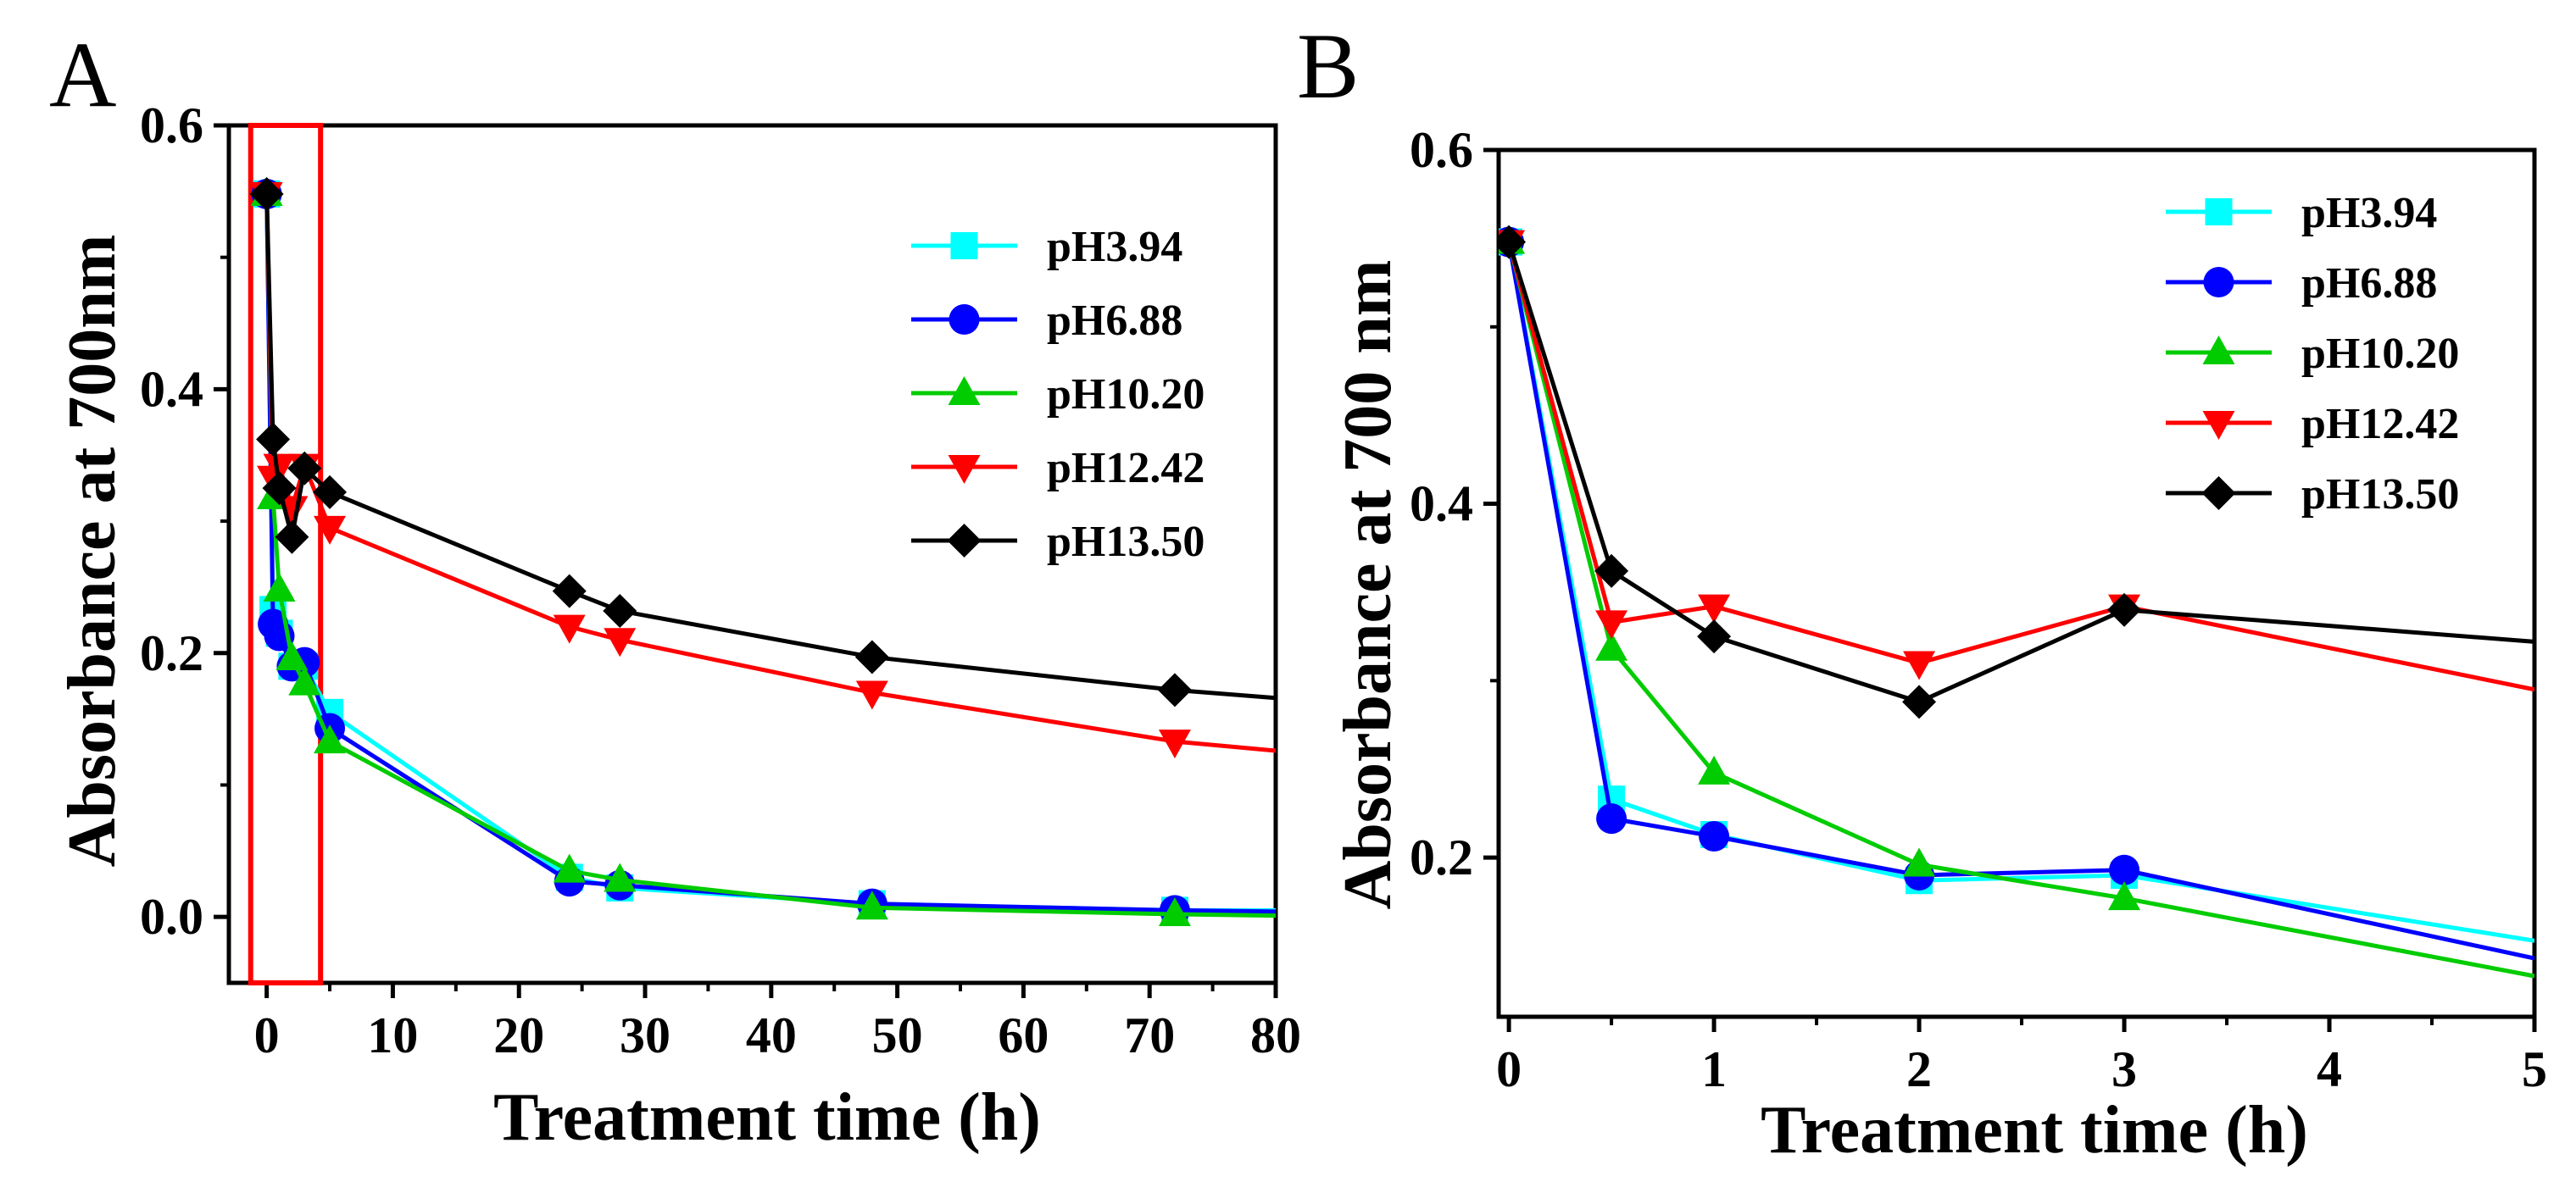 The width and height of the screenshot is (2576, 1193). I want to click on y-axis-title-b: Absorbance at 700 nm, so click(1368, 585).